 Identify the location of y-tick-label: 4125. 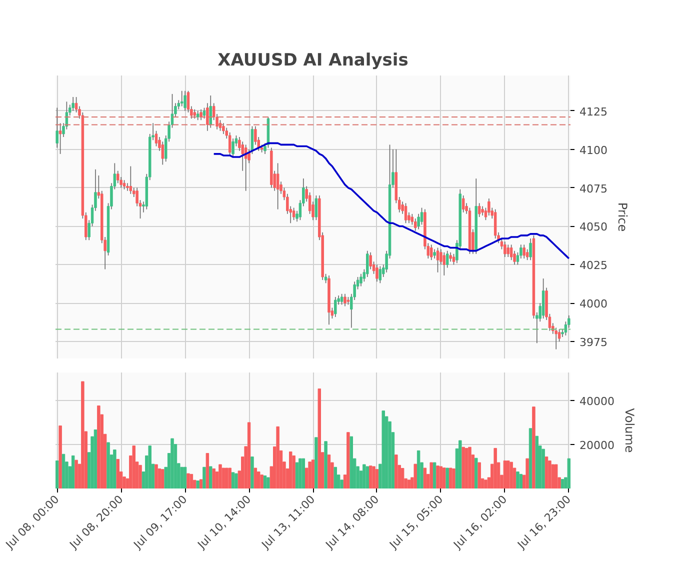
(594, 111).